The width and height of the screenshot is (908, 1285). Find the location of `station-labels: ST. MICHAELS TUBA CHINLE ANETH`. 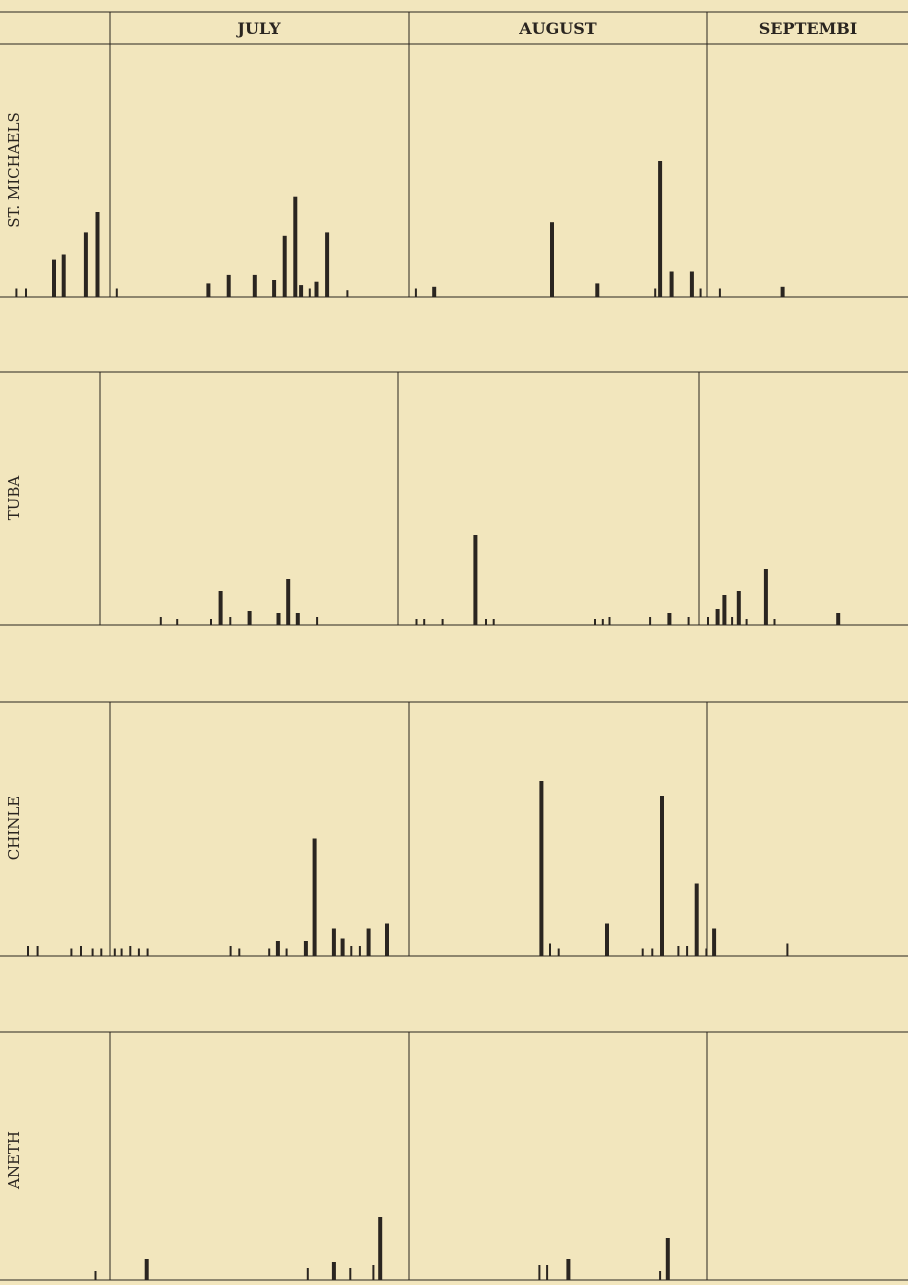

station-labels: ST. MICHAELS TUBA CHINLE ANETH is located at coordinates (14, 651).